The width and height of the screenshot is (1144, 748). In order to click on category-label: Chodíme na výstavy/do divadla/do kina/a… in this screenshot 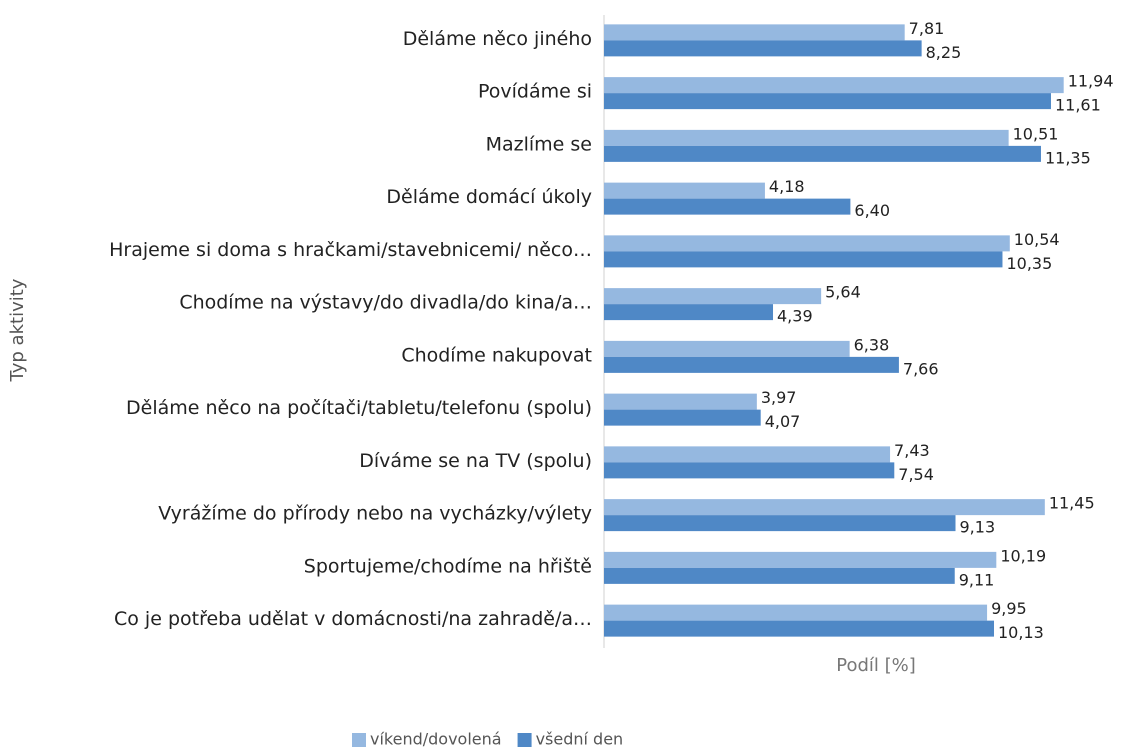, I will do `click(385, 303)`.